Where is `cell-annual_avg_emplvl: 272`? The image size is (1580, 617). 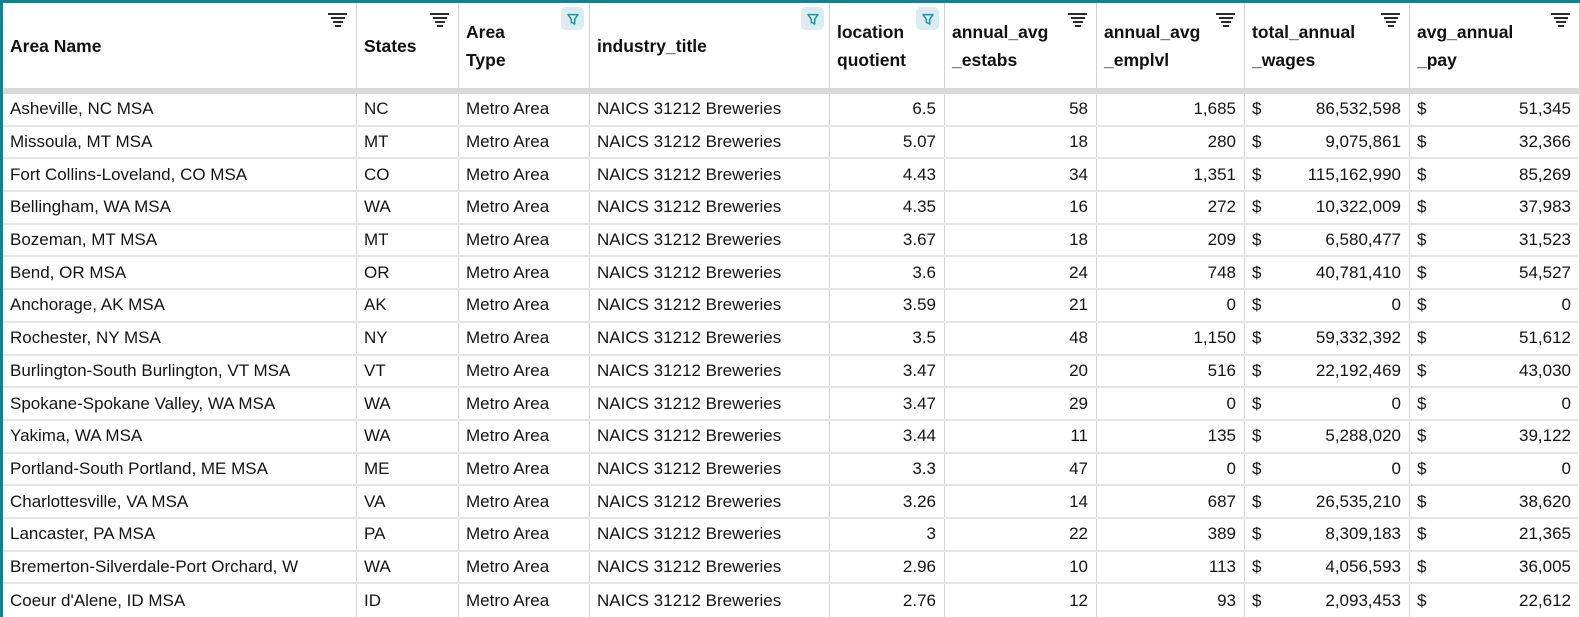 cell-annual_avg_emplvl: 272 is located at coordinates (1171, 207).